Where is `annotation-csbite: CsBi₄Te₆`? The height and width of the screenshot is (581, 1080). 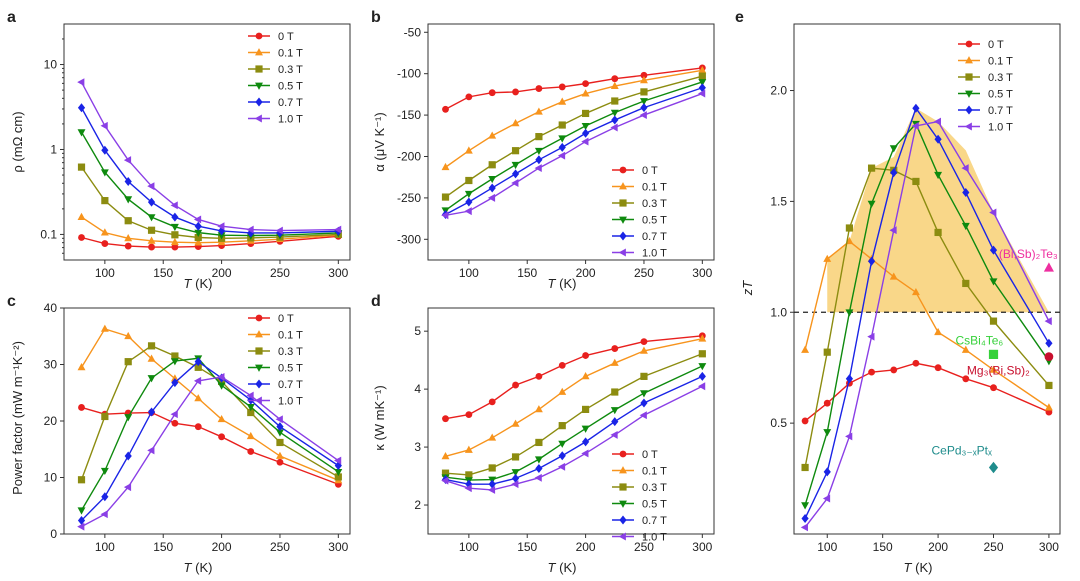 annotation-csbite: CsBi₄Te₆ is located at coordinates (979, 346).